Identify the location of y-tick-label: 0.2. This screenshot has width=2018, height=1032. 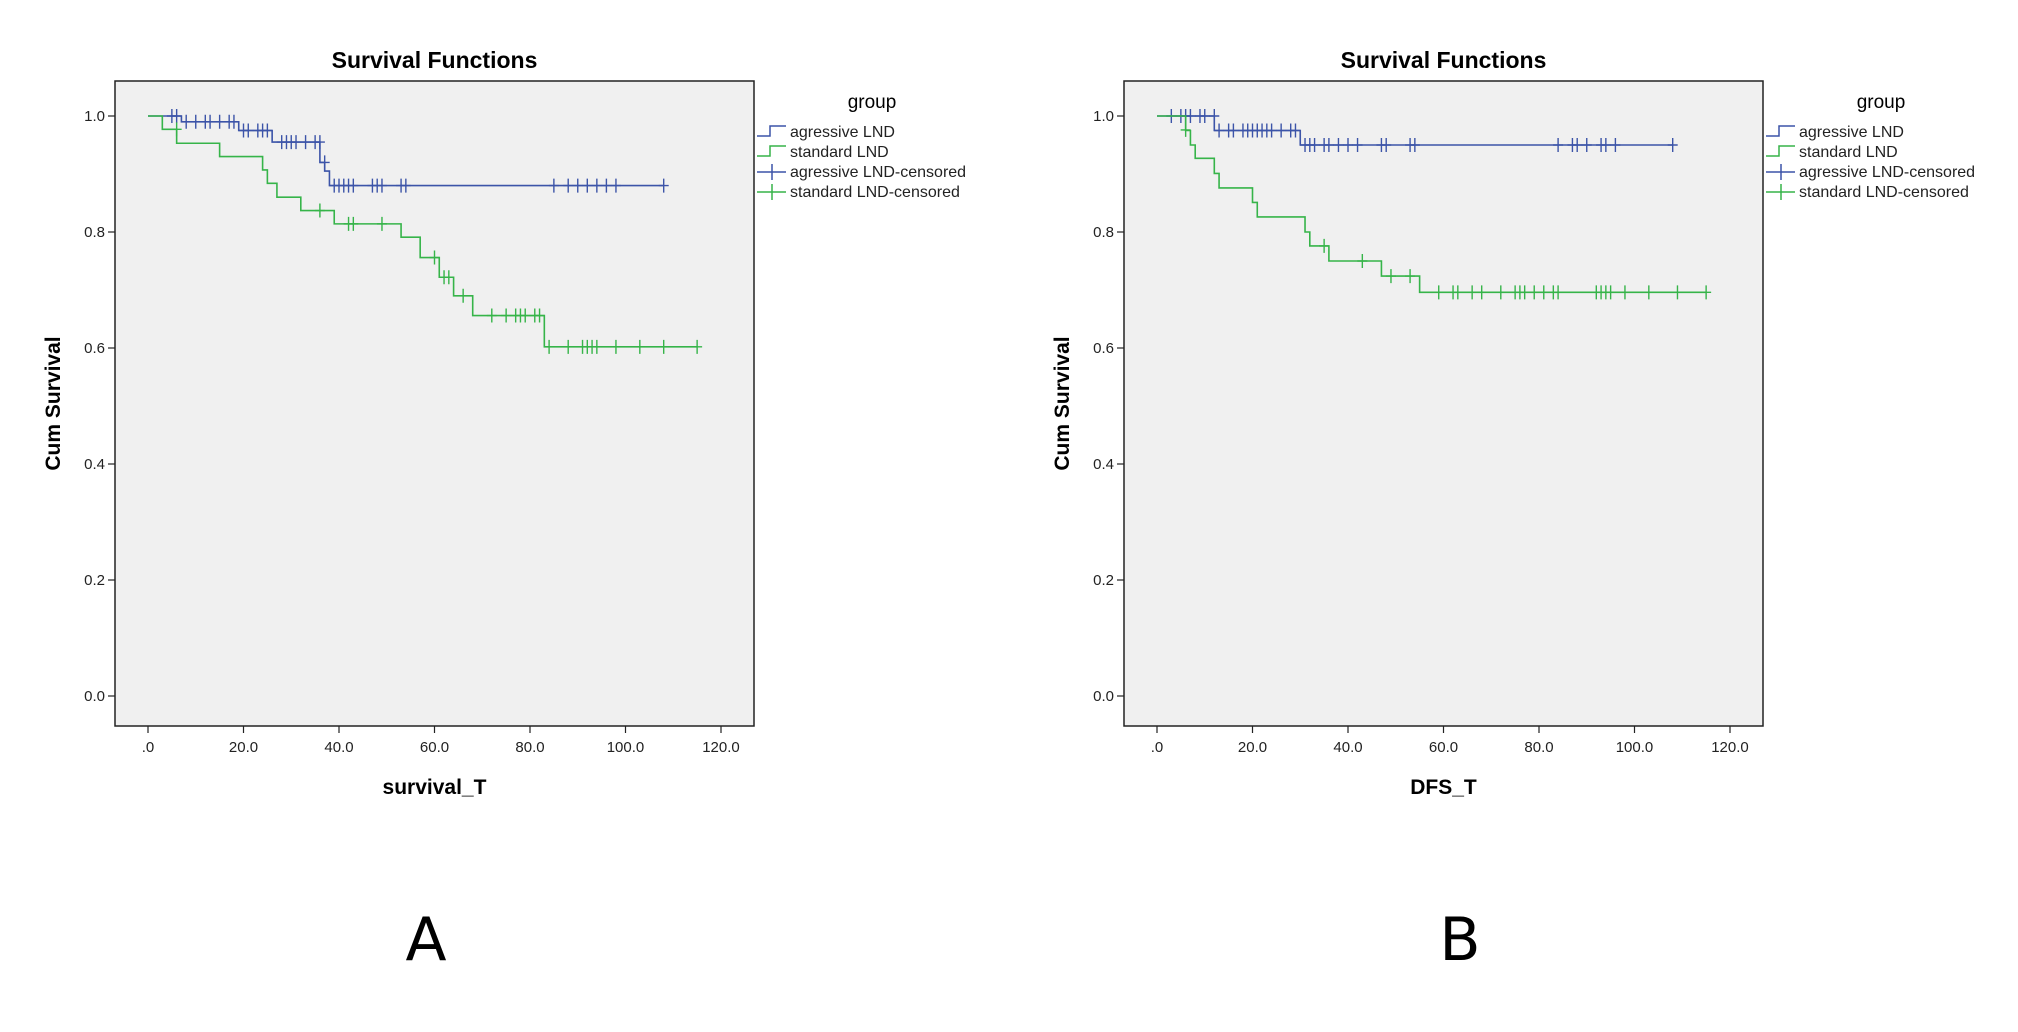
(1103, 580).